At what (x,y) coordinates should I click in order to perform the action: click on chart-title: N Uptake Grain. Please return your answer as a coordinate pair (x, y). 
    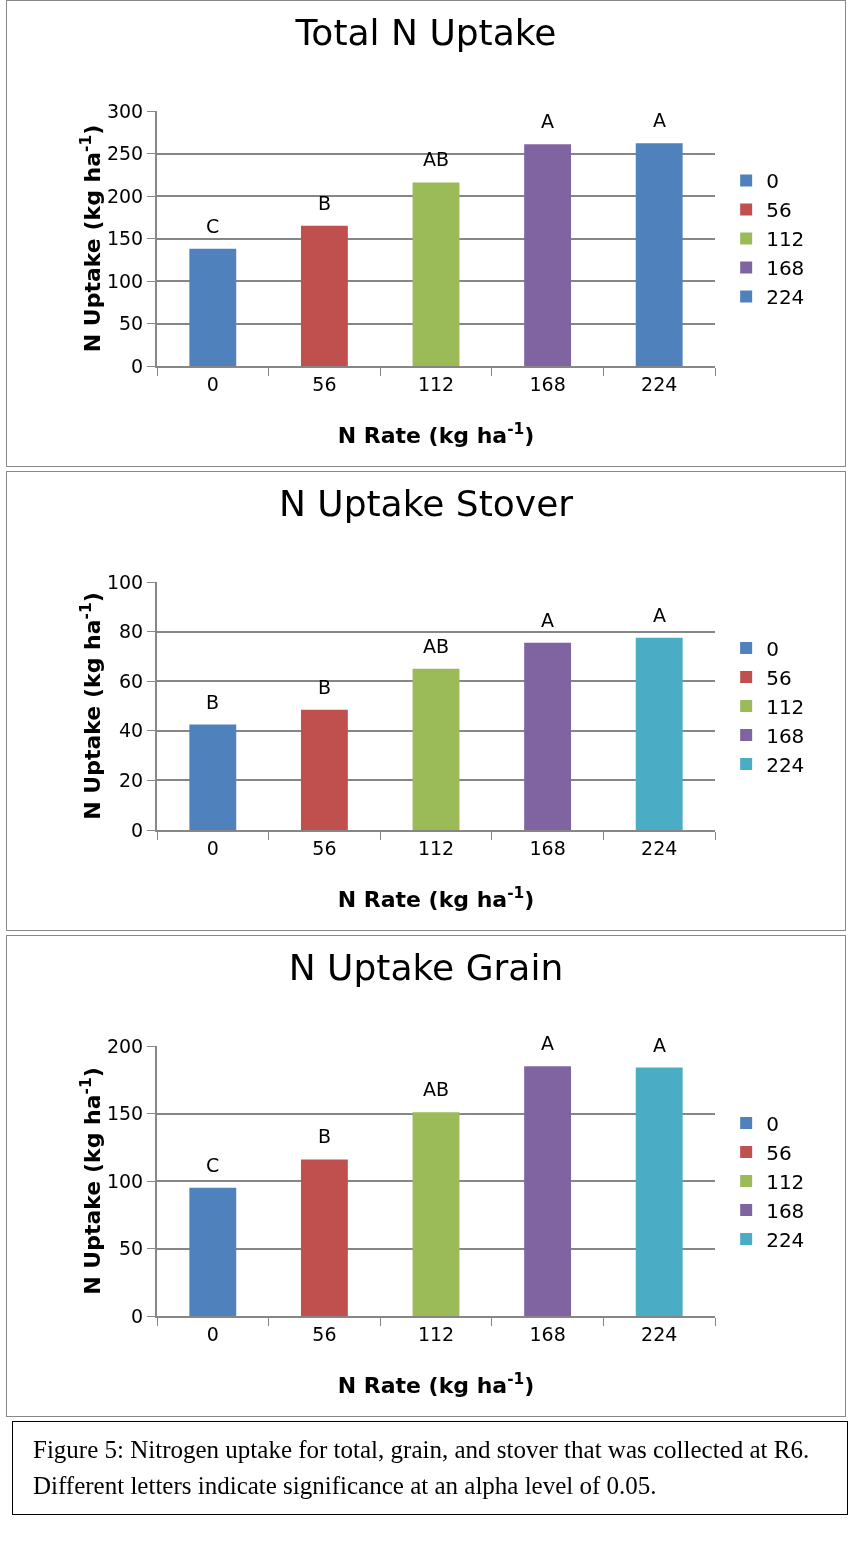
    Looking at the image, I should click on (426, 968).